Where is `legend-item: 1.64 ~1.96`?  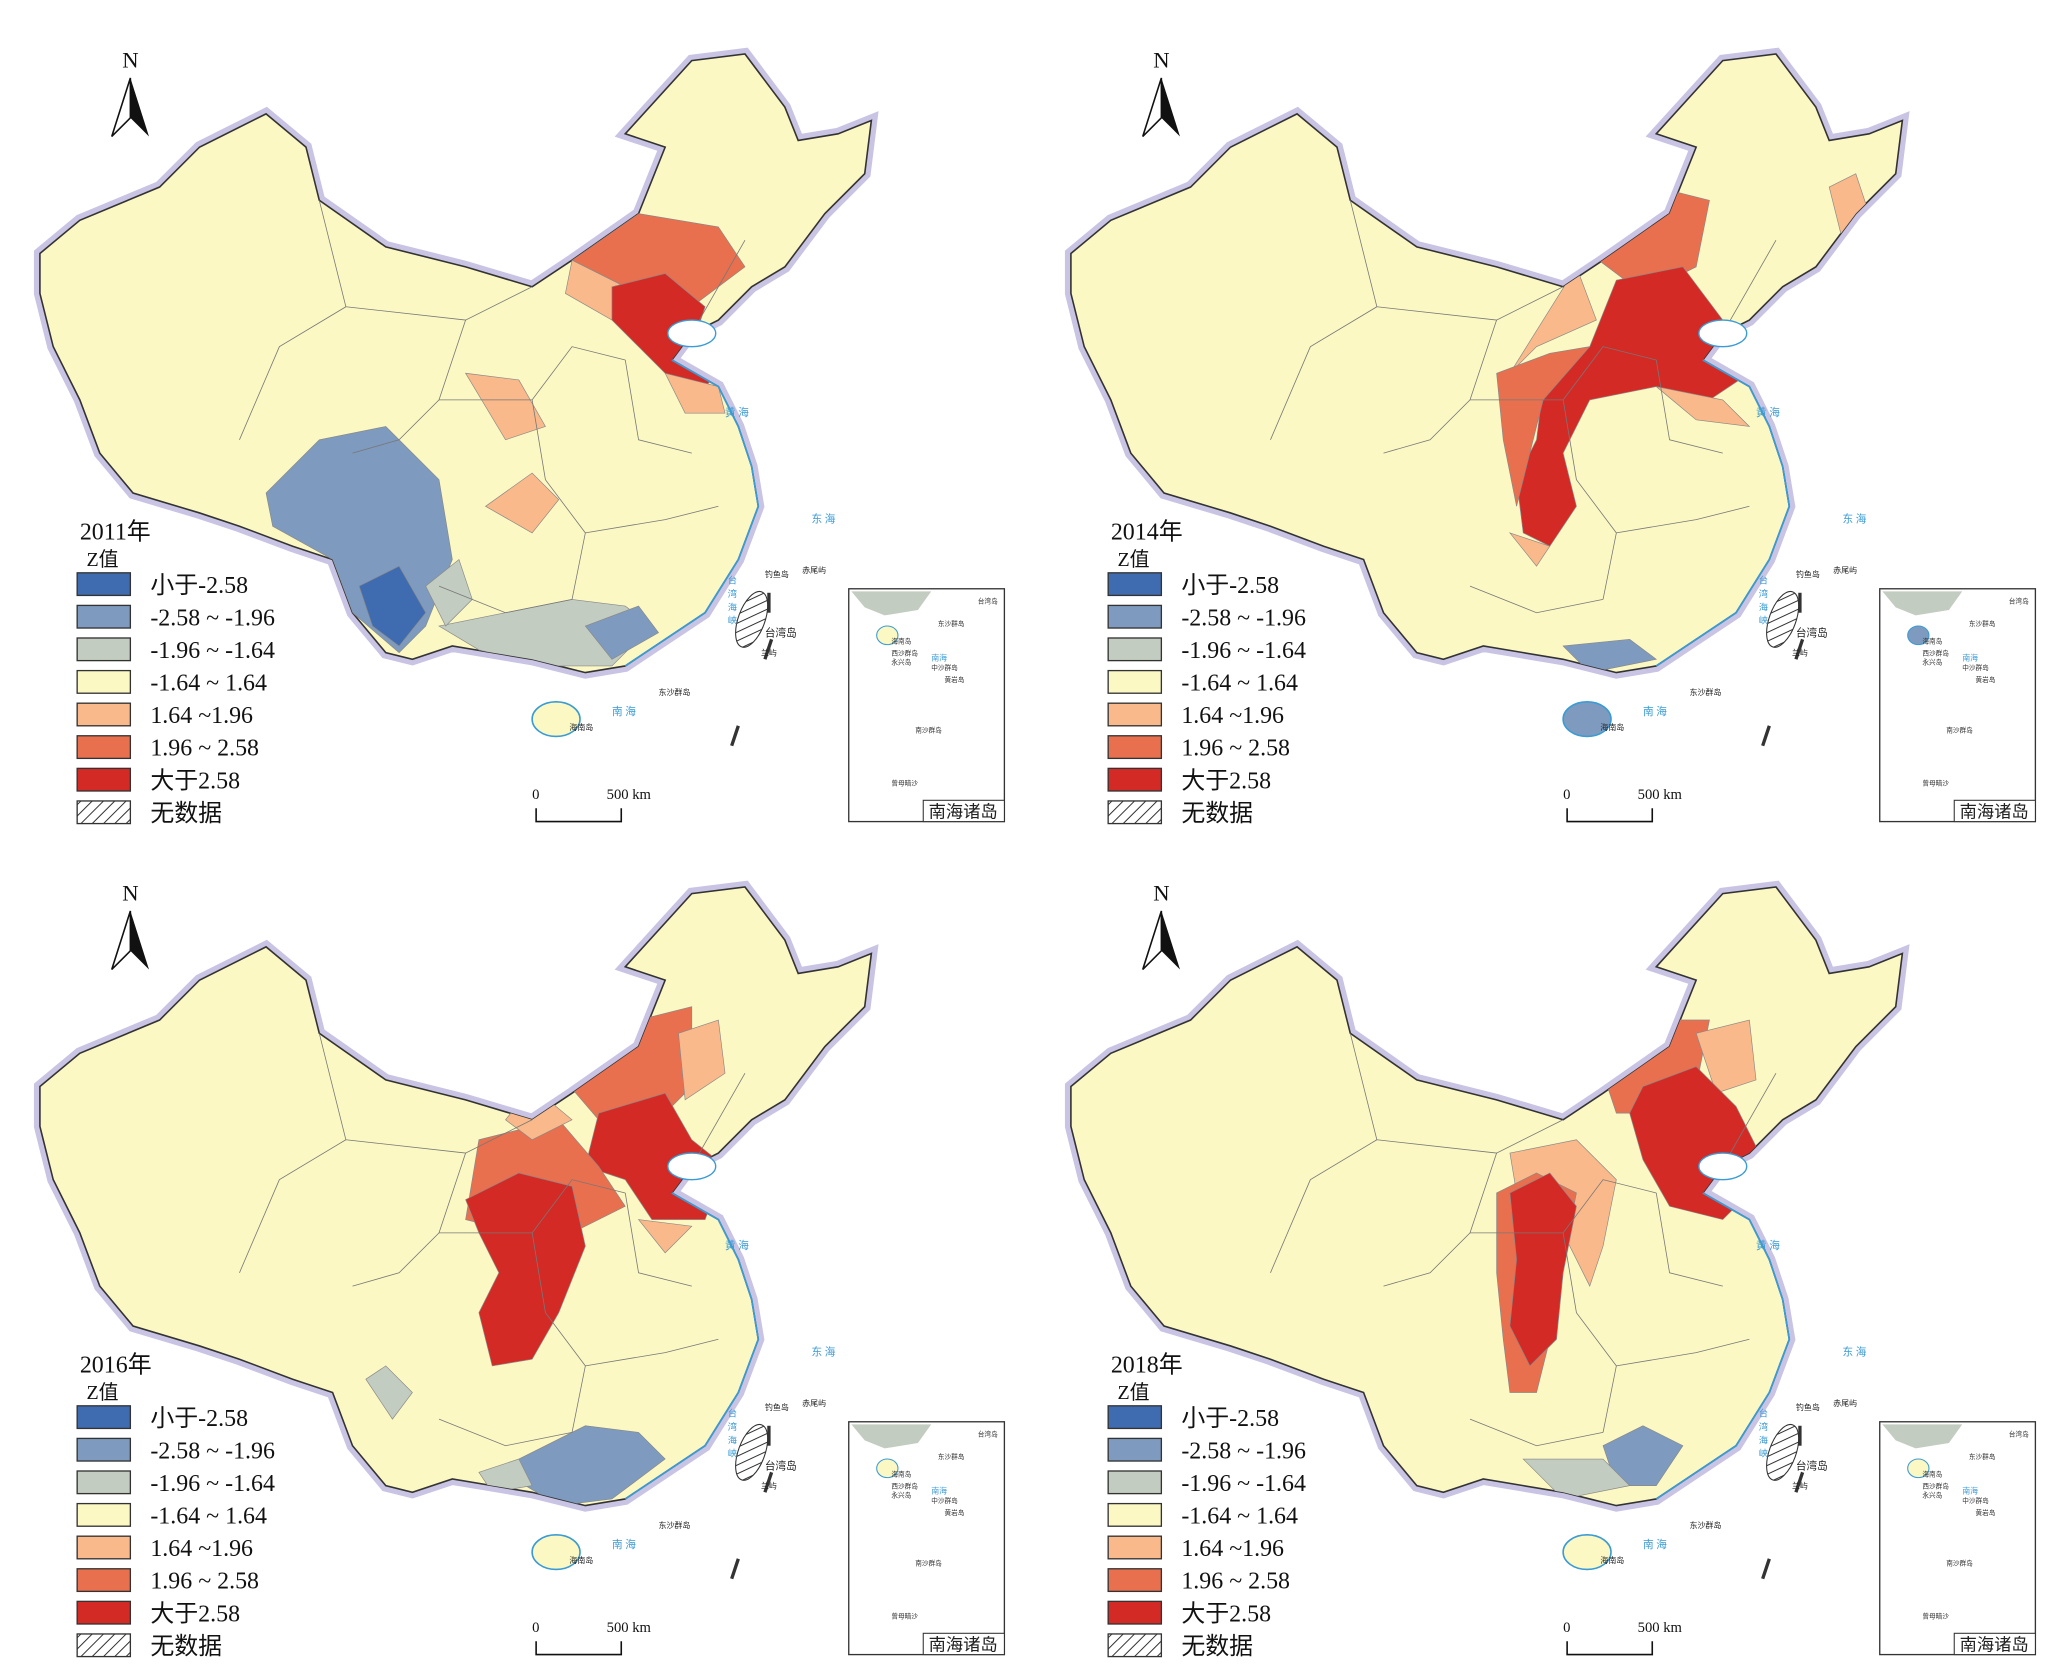
legend-item: 1.64 ~1.96 is located at coordinates (1195, 1548).